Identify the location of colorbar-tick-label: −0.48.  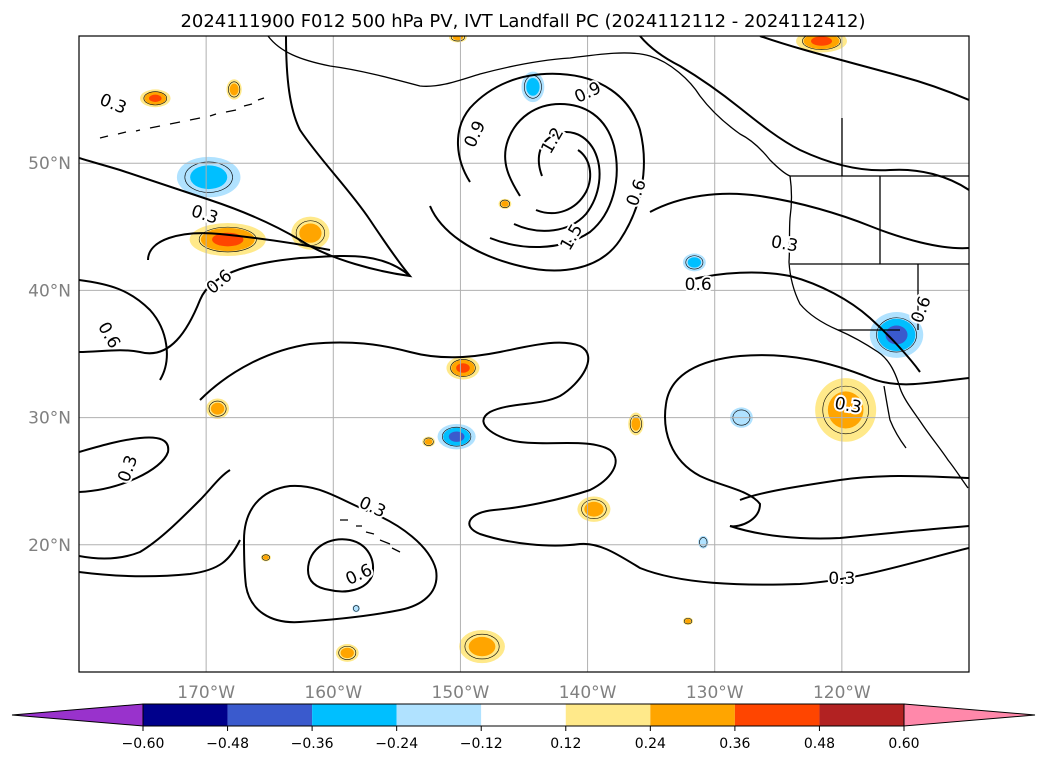
(227, 744).